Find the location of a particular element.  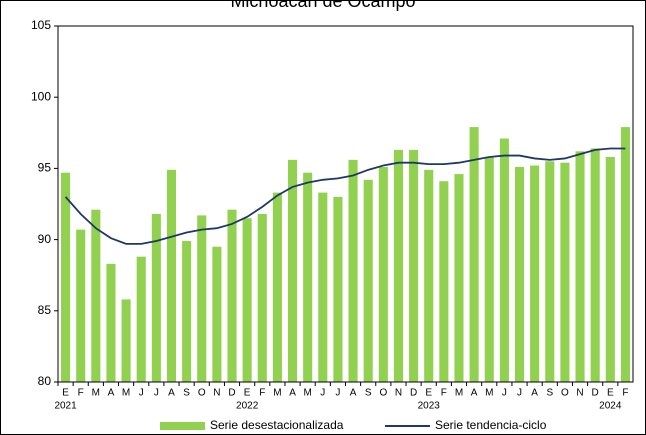

year-label: 2021 is located at coordinates (65, 406).